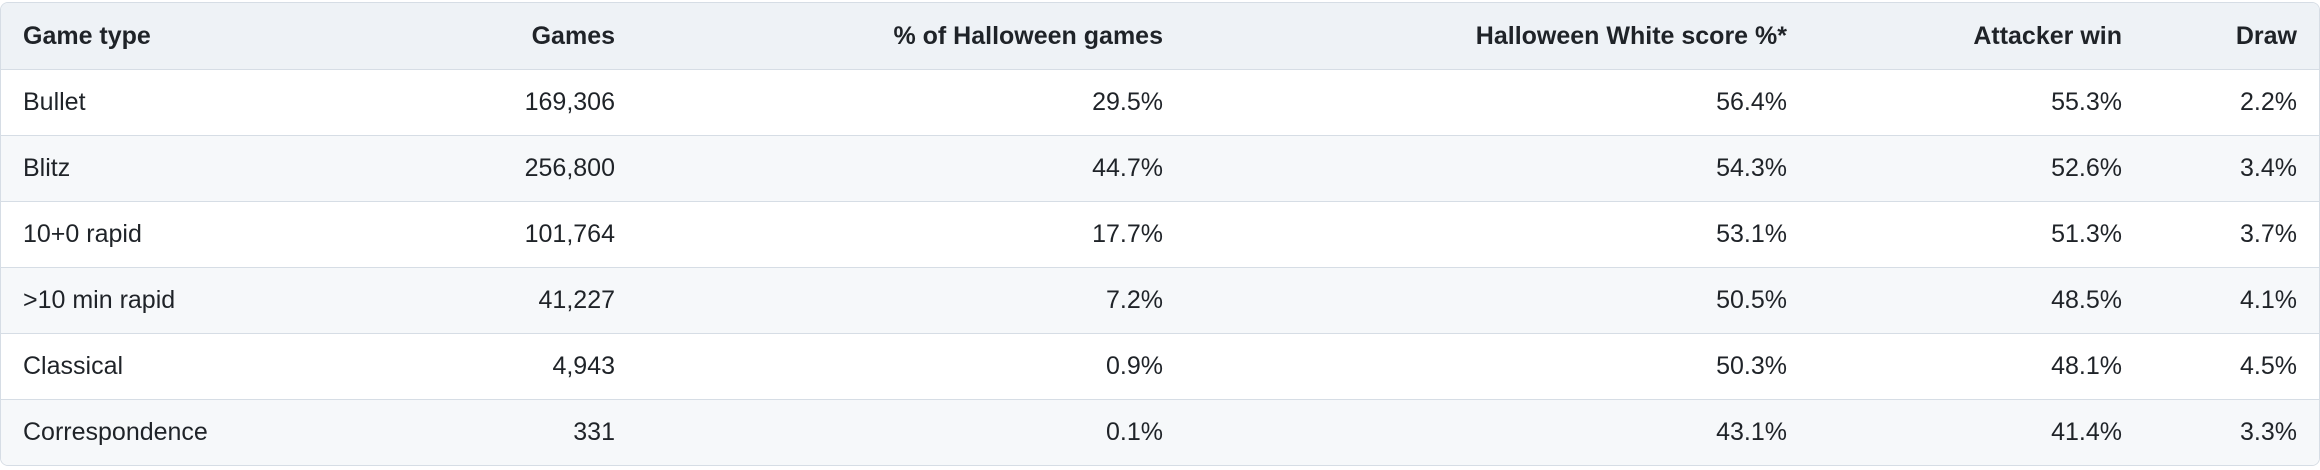  I want to click on table-cell: 169,306, so click(469, 102).